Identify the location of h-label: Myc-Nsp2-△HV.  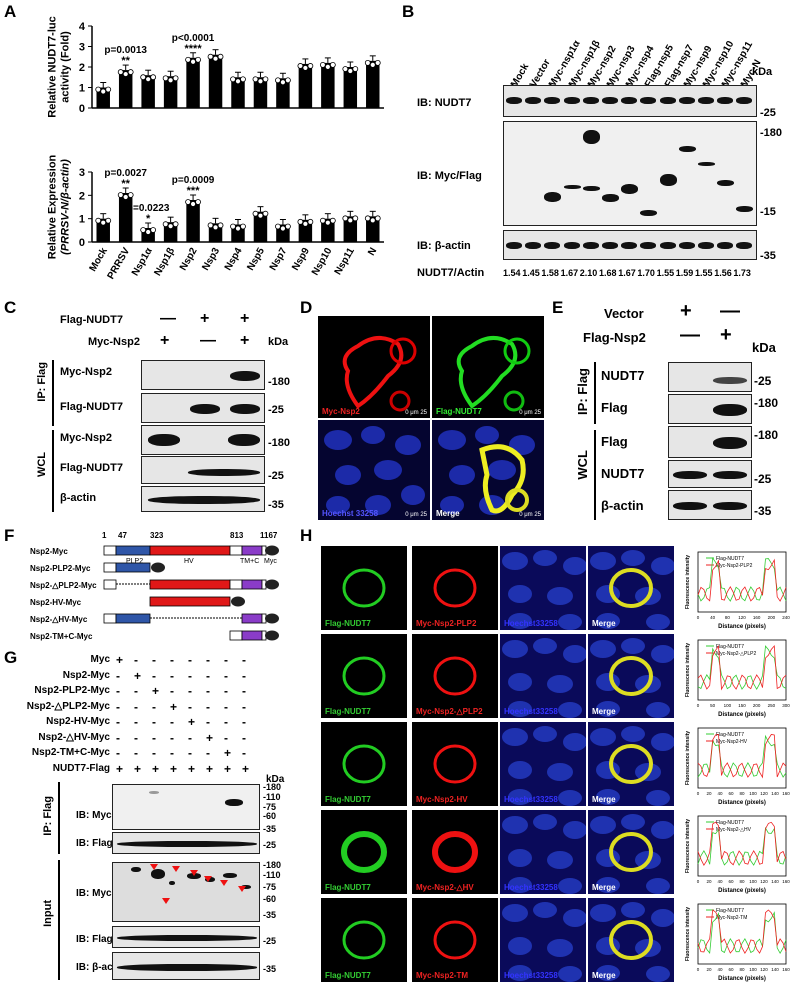
(445, 887).